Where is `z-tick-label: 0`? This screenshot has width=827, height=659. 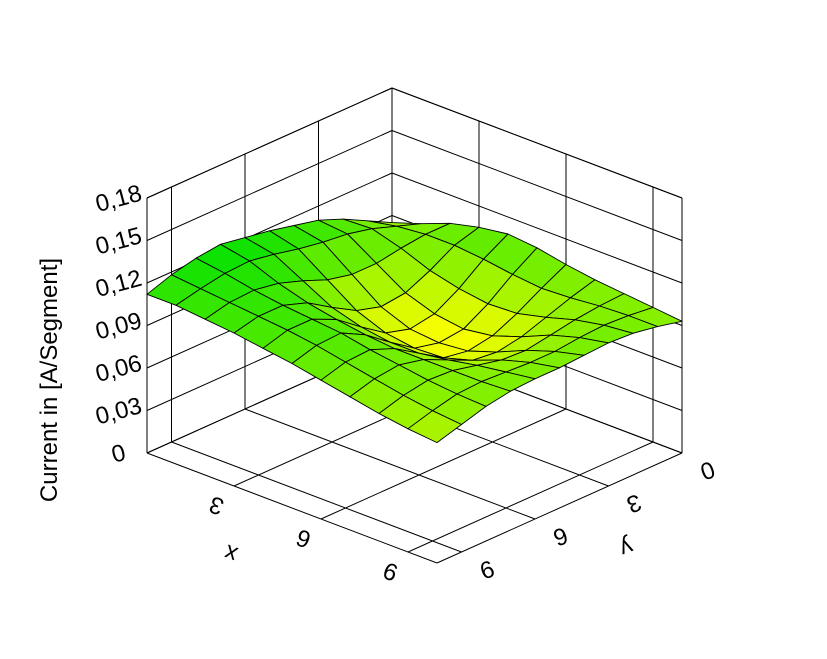
z-tick-label: 0 is located at coordinates (119, 454).